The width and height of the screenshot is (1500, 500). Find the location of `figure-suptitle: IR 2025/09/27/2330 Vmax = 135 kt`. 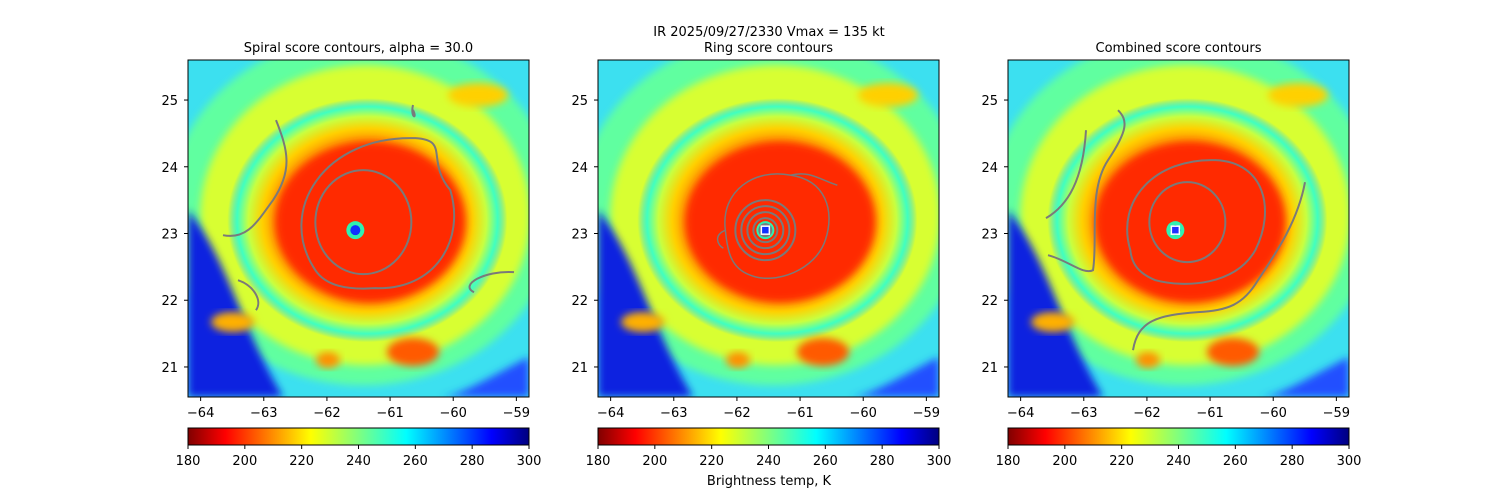

figure-suptitle: IR 2025/09/27/2330 Vmax = 135 kt is located at coordinates (768, 32).